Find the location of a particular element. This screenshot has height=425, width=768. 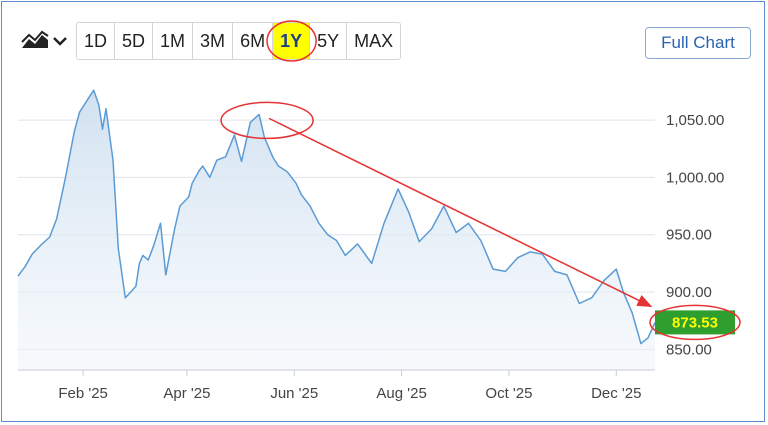

range-button-max: MAX is located at coordinates (374, 41).